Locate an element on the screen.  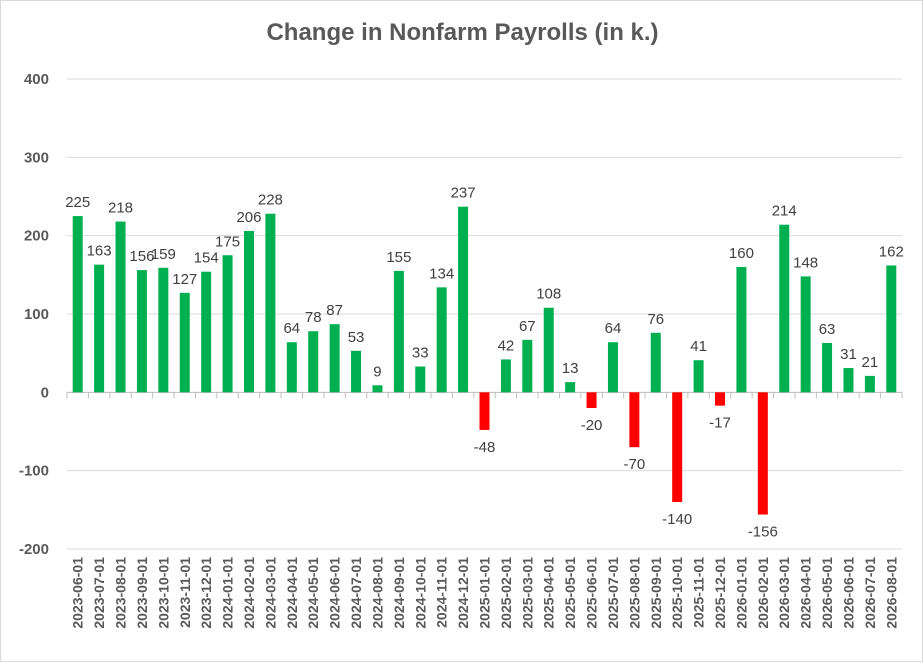
x-tick-label: 2026-07-01 is located at coordinates (870, 593).